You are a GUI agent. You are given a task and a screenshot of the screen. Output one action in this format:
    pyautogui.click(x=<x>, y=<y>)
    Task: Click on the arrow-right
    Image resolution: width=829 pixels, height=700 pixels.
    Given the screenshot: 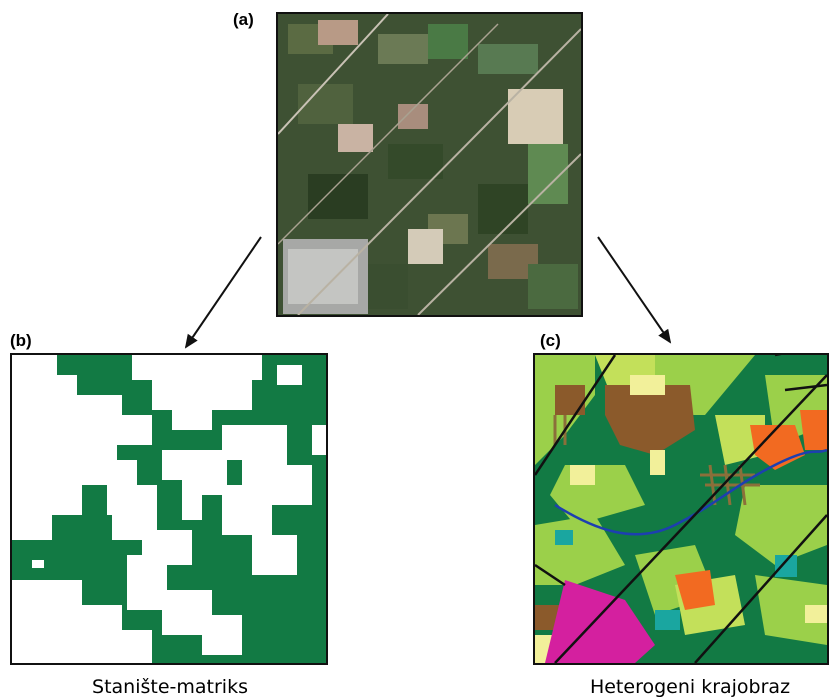 What is the action you would take?
    pyautogui.click(x=634, y=290)
    